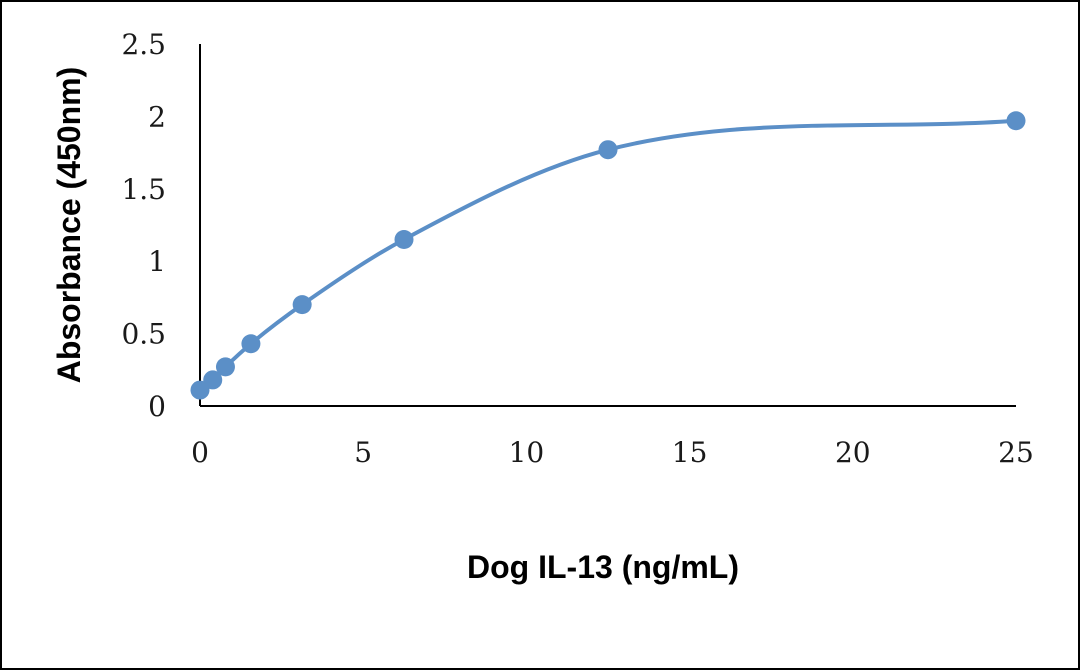 The height and width of the screenshot is (670, 1080). I want to click on y-tick-label: 2, so click(157, 116).